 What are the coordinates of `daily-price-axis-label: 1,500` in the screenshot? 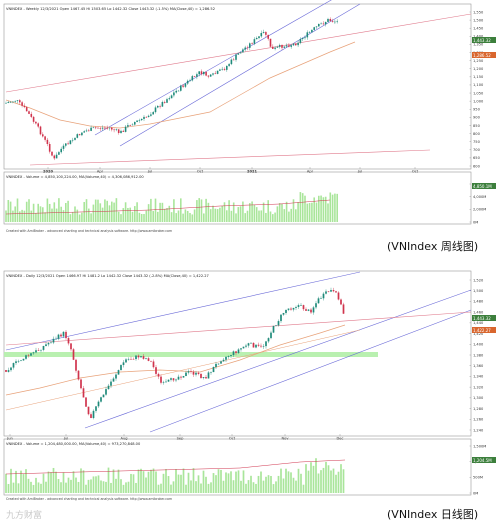 It's located at (478, 291).